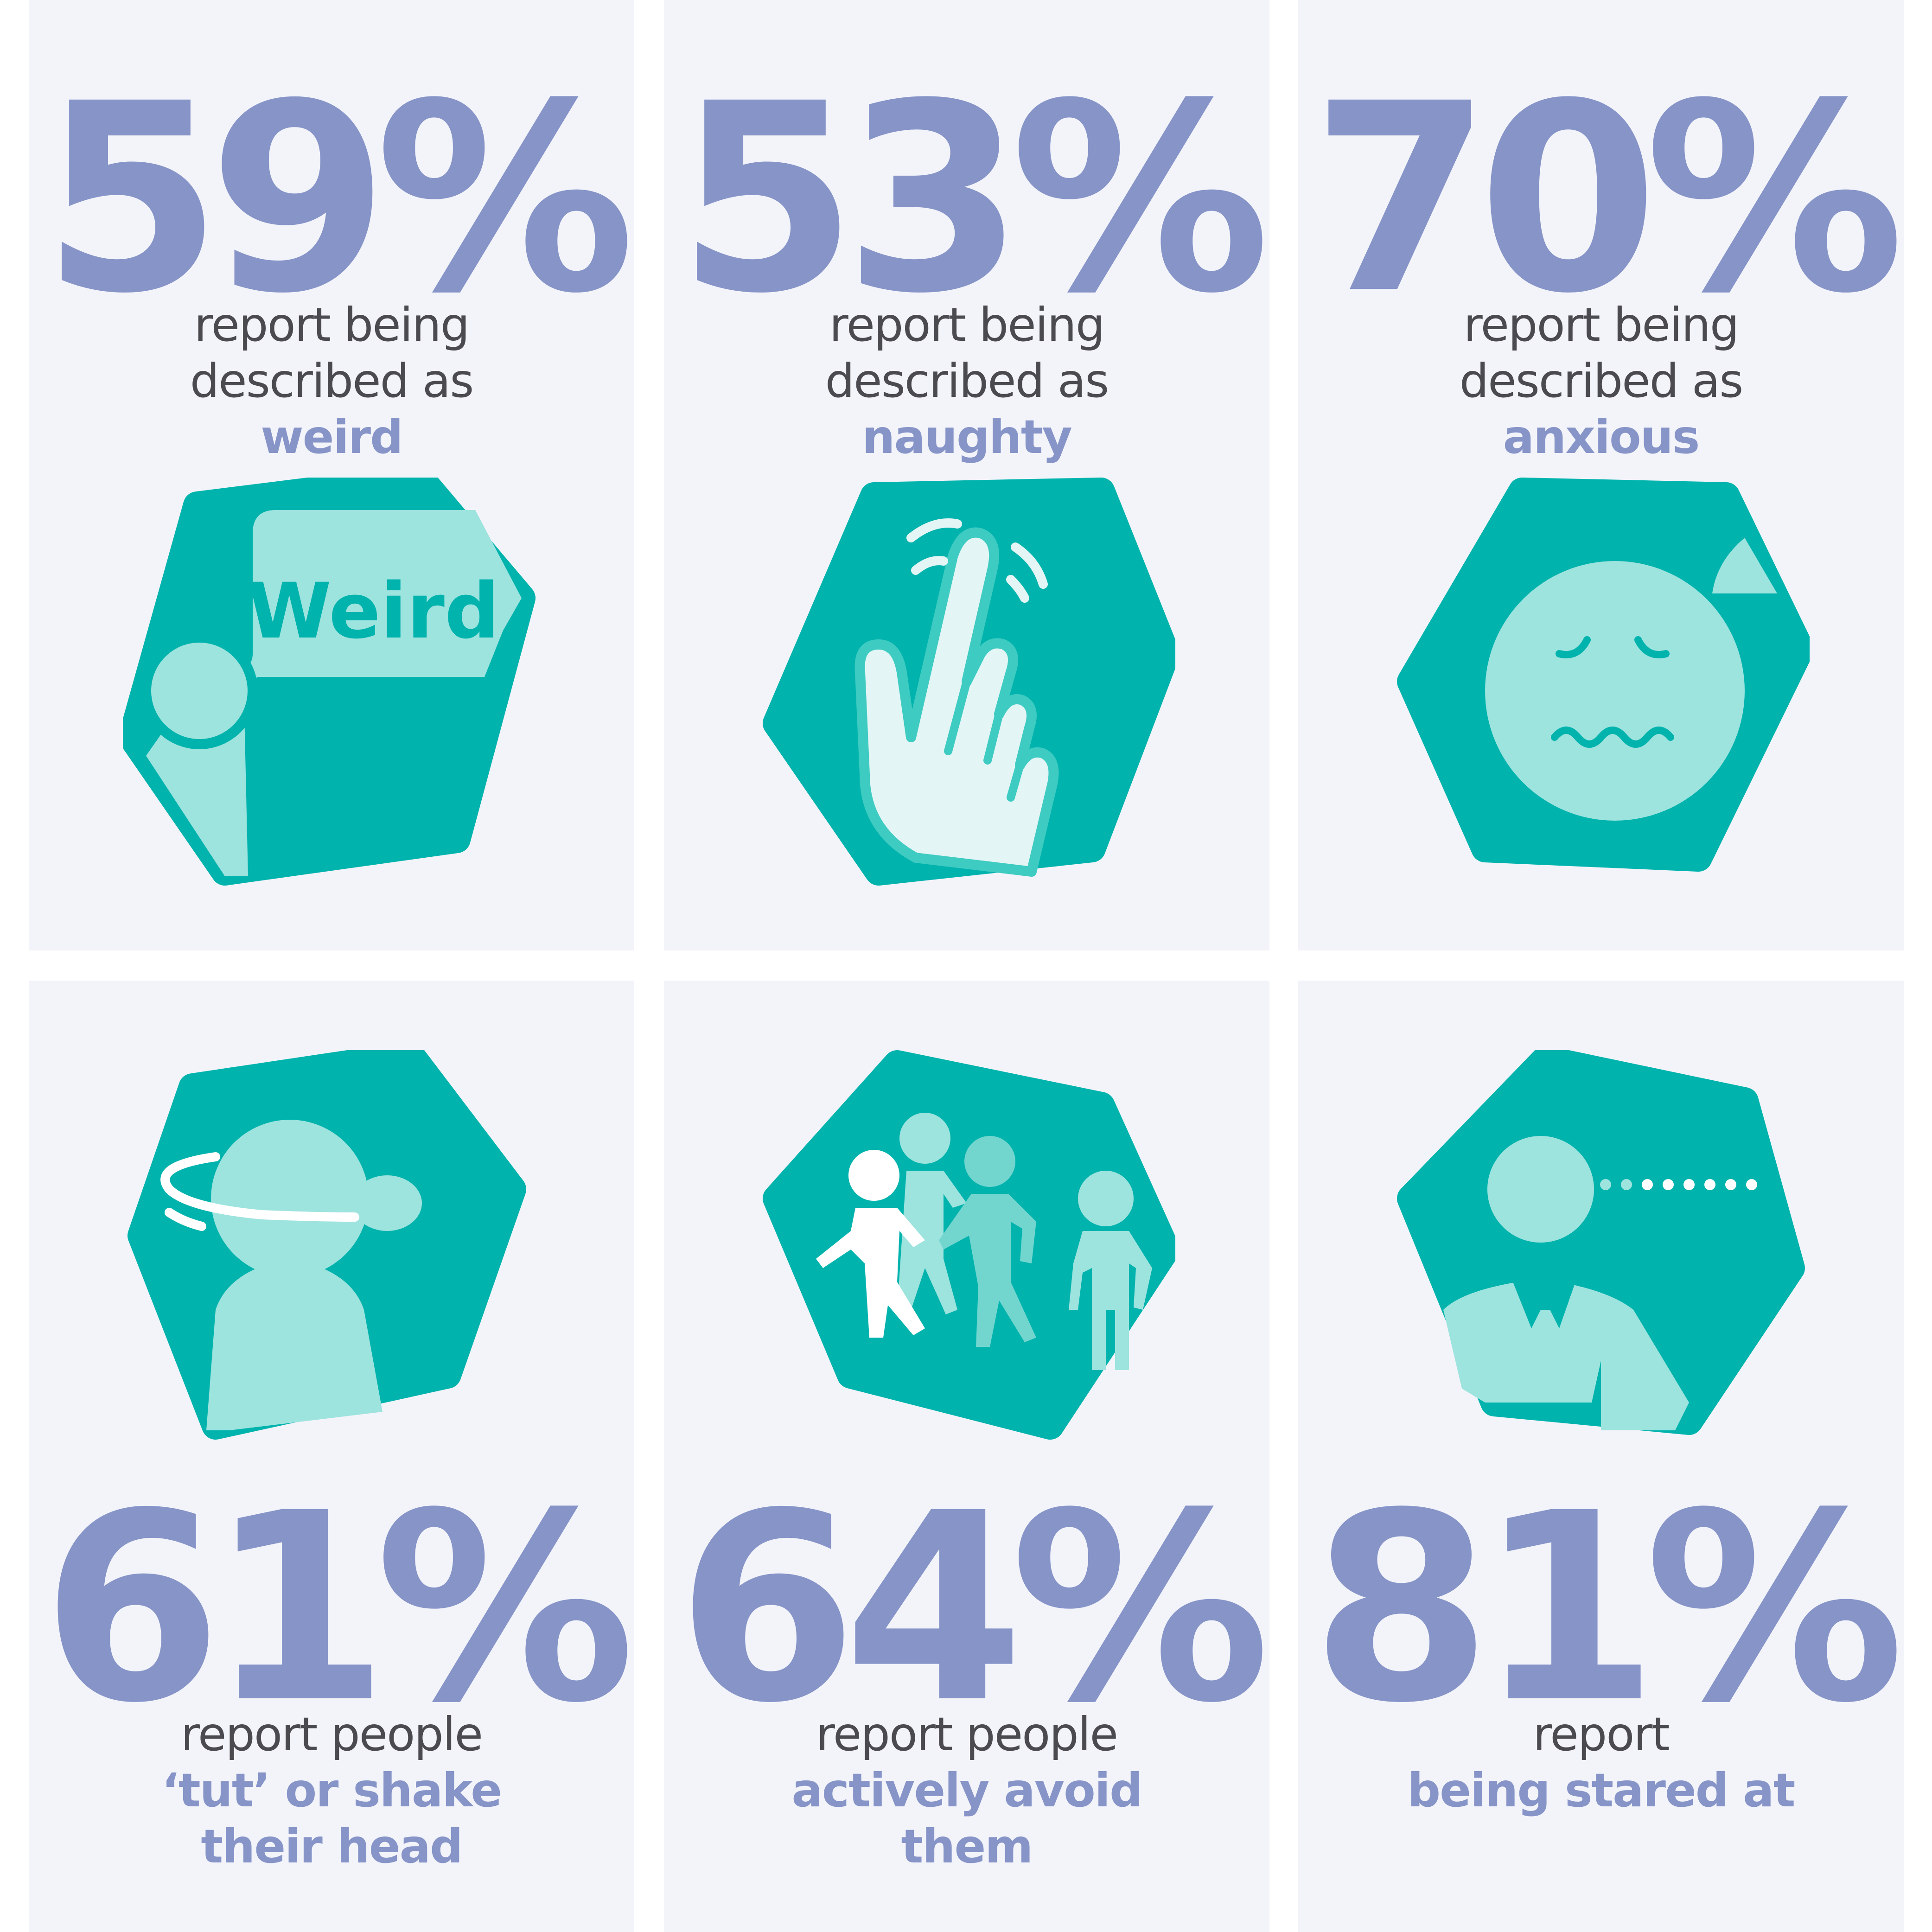  Describe the element at coordinates (331, 682) in the screenshot. I see `weird-speech-bubble-icon: Weird` at that location.